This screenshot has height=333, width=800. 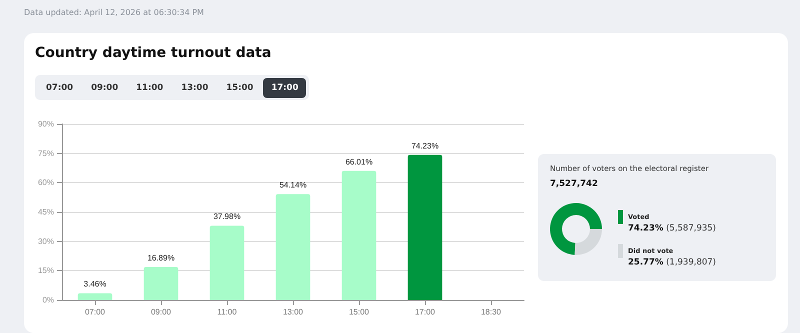 What do you see at coordinates (153, 53) in the screenshot?
I see `chart-title: Country daytime turnout data` at bounding box center [153, 53].